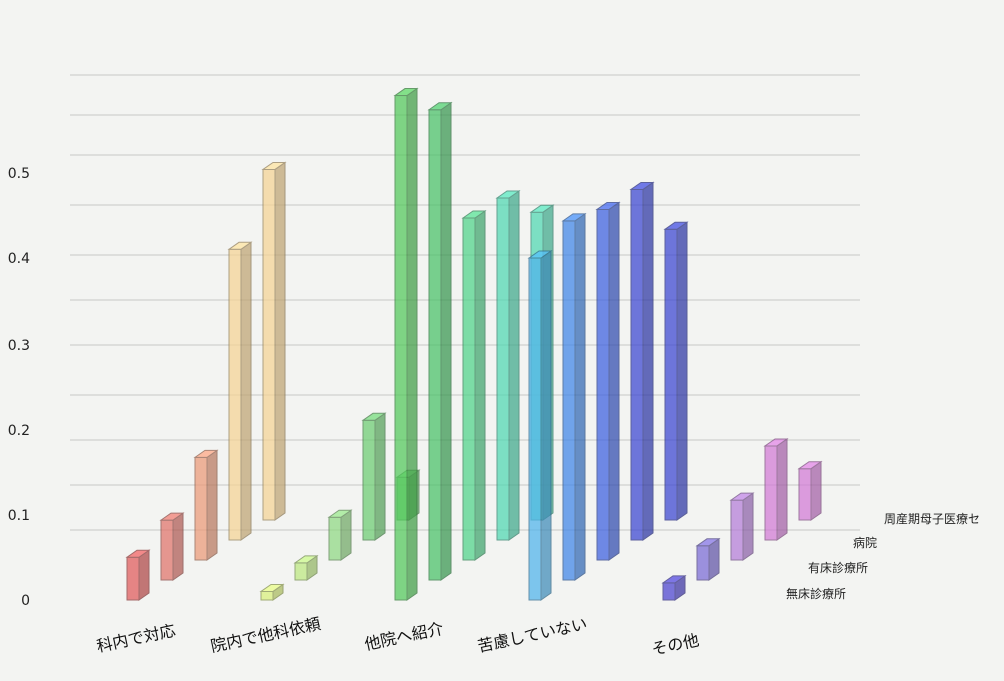  I want to click on x-category-label: 科内で対応, so click(136, 638).